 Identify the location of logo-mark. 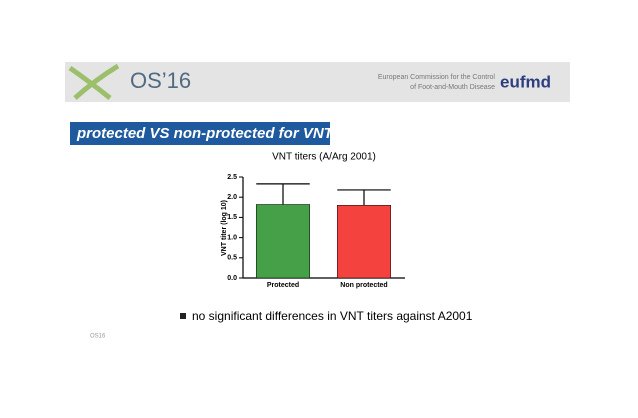
(94, 81).